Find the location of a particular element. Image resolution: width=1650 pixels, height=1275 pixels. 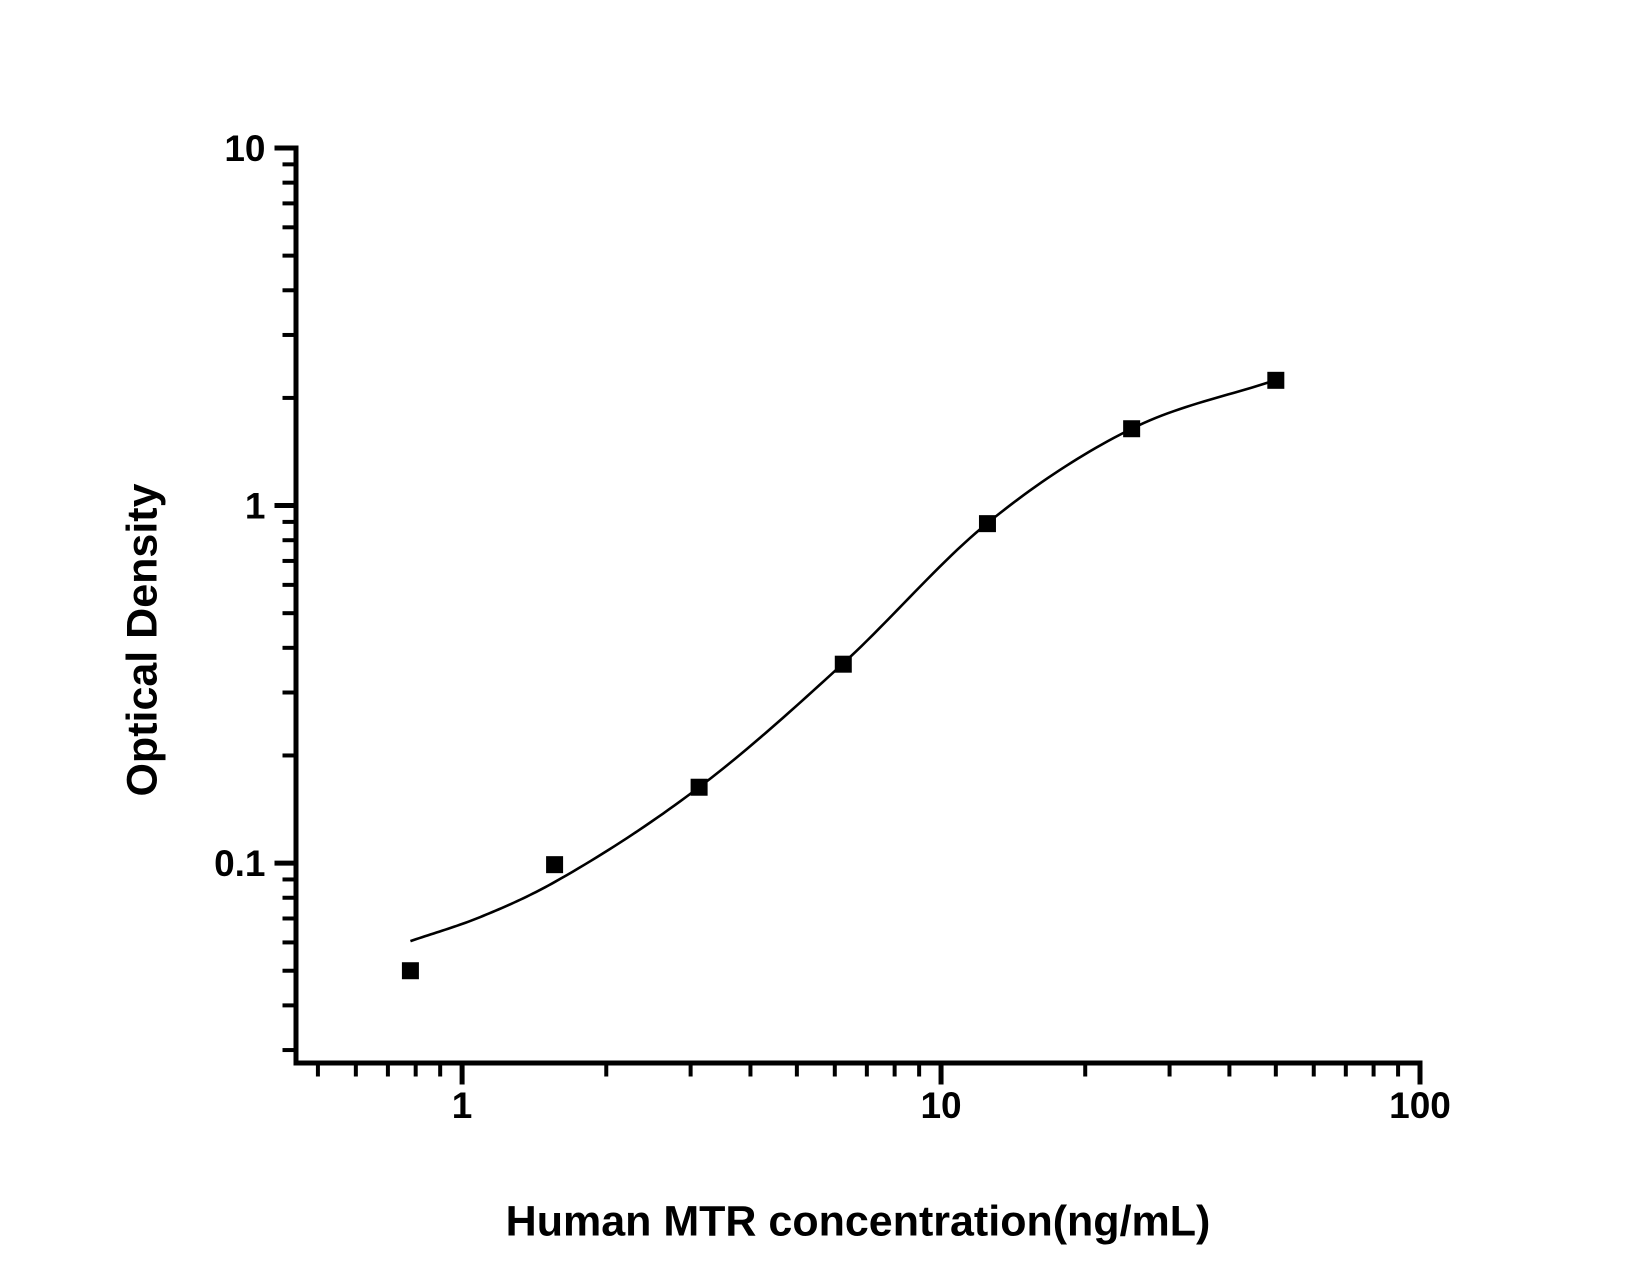

x-axis-title: Human MTR concentration(ng/mL) is located at coordinates (858, 1221).